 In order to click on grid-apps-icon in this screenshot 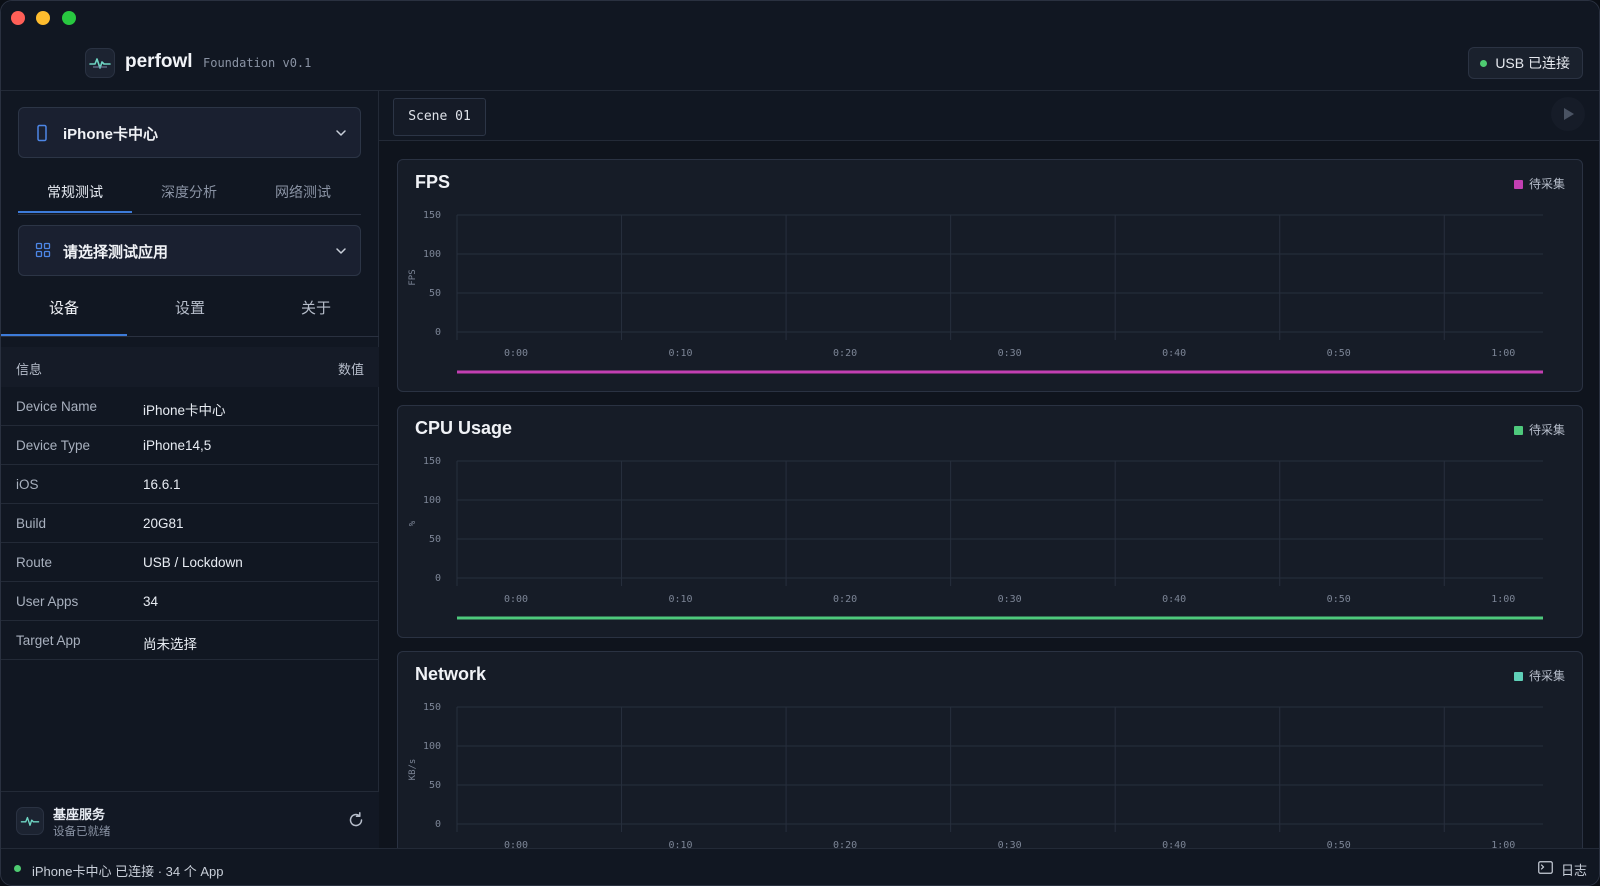, I will do `click(43, 252)`.